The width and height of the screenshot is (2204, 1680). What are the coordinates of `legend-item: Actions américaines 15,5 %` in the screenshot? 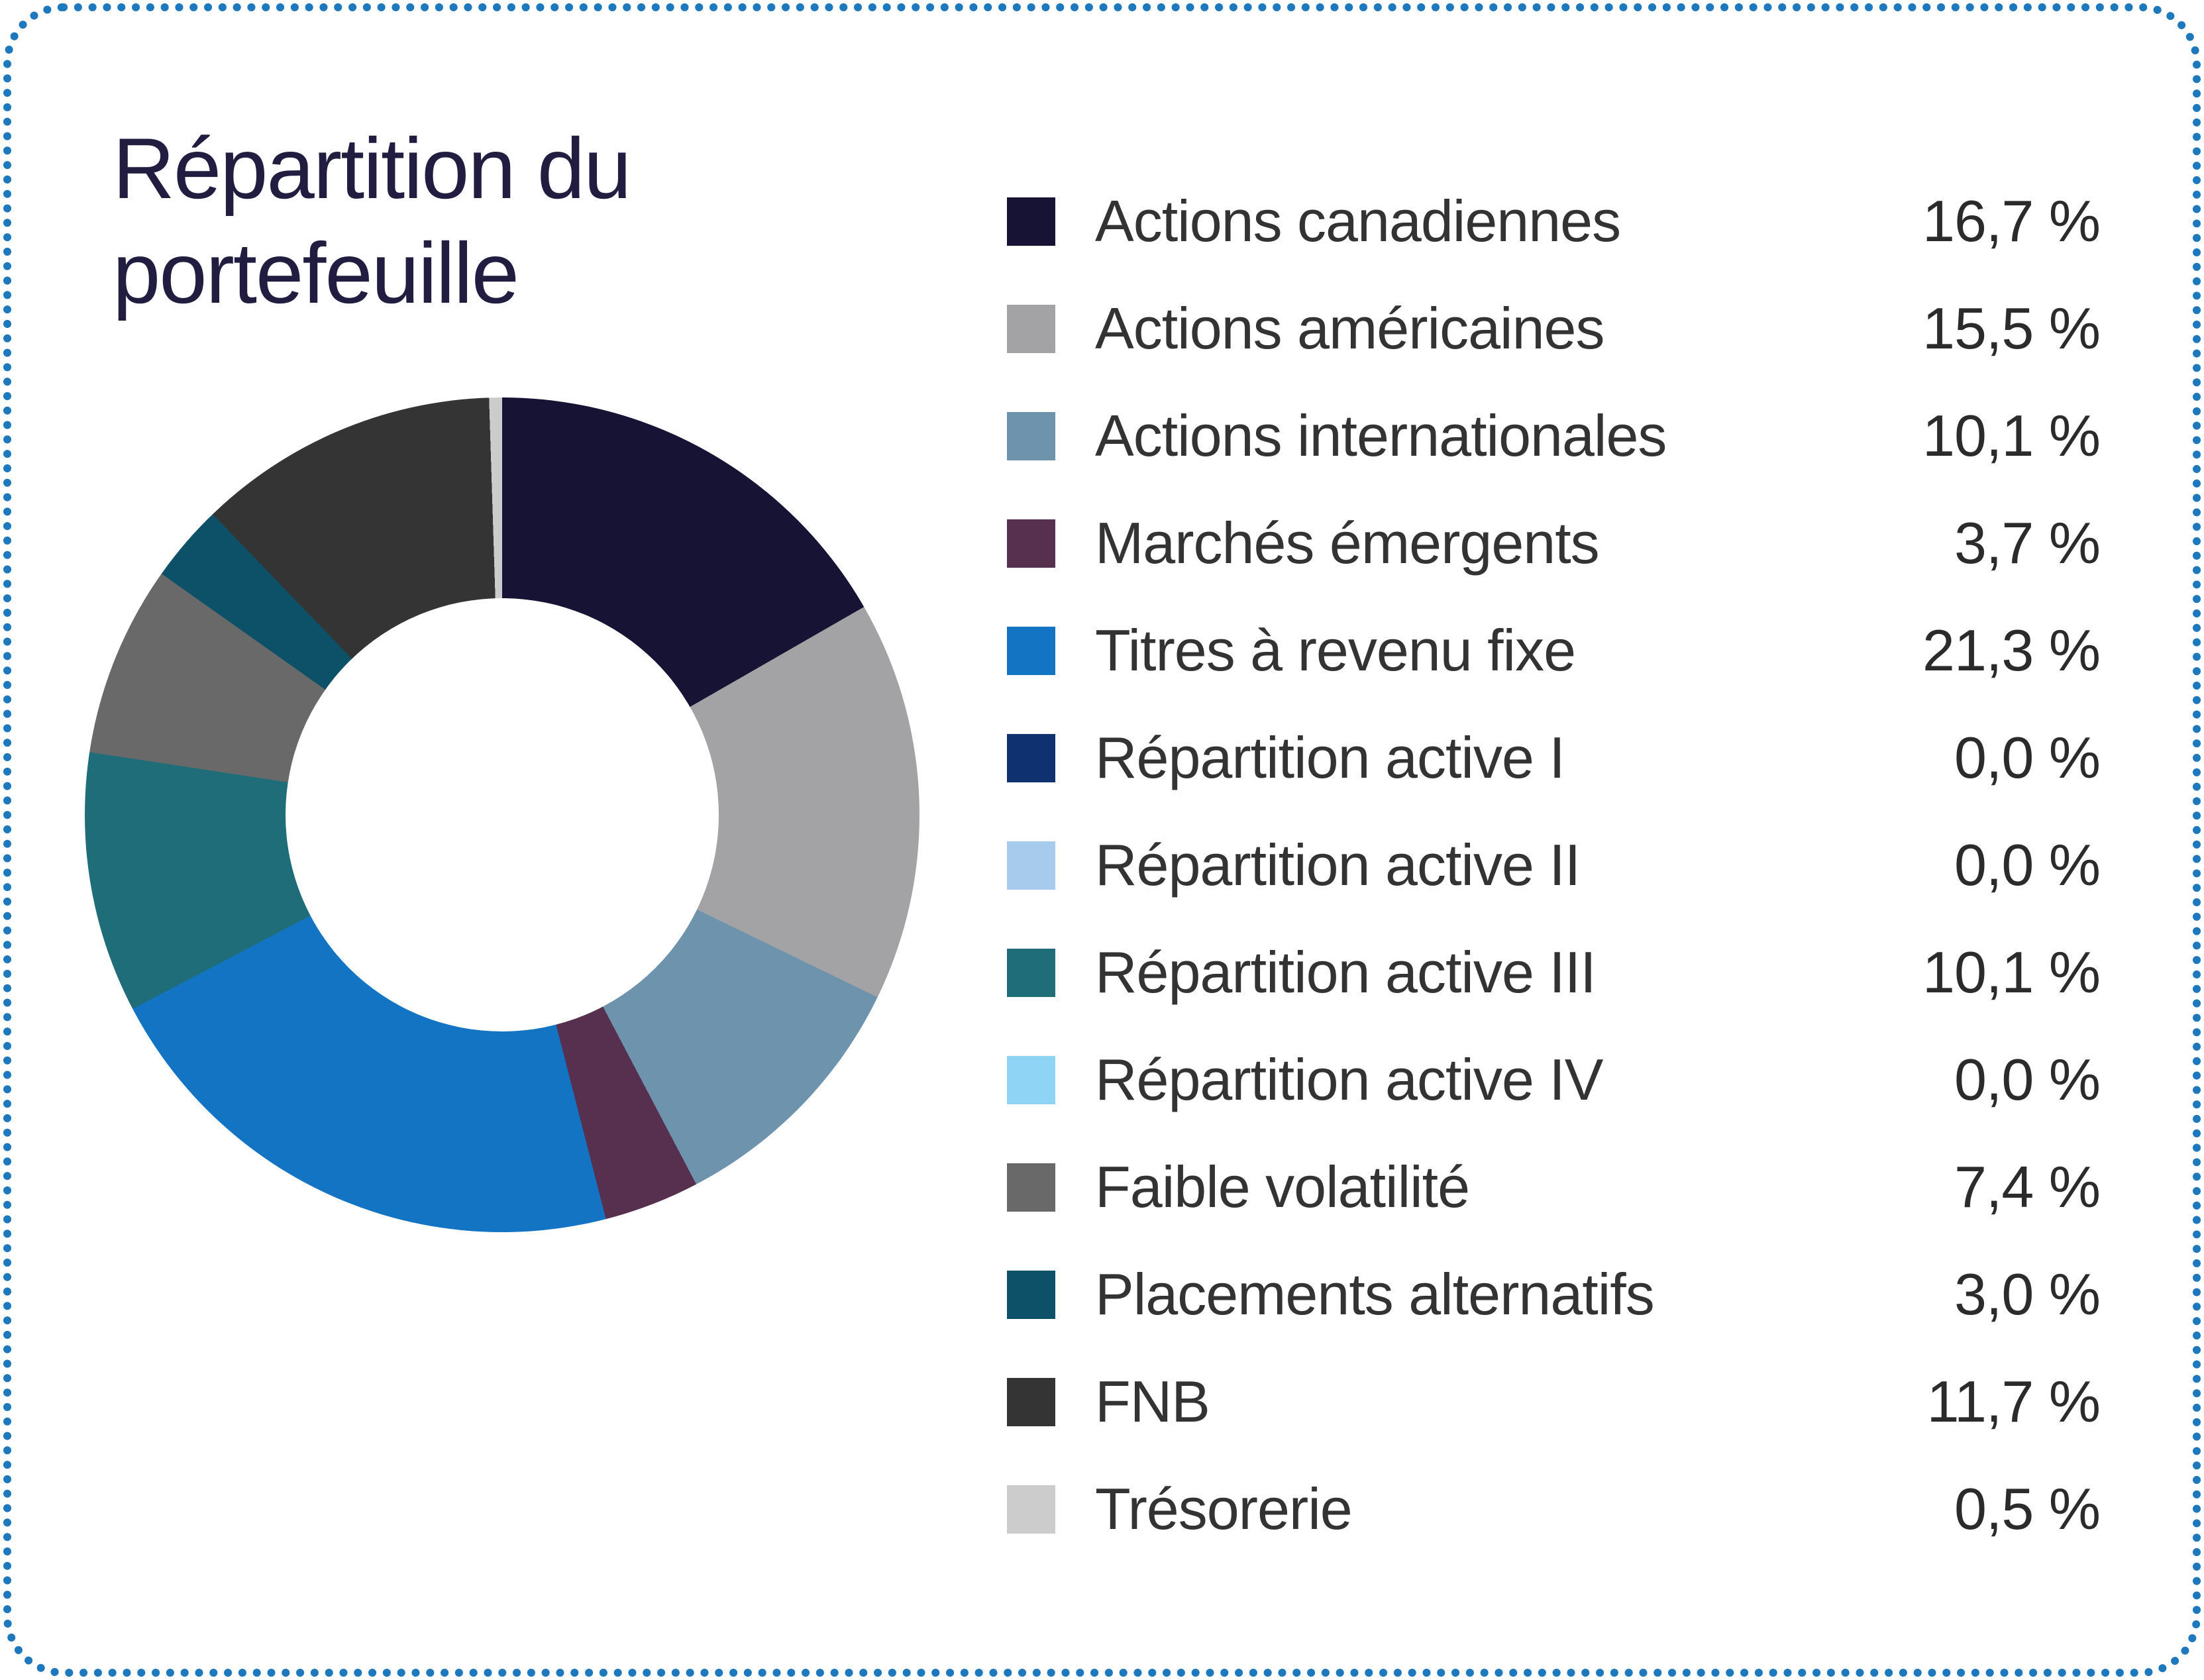 It's located at (1554, 328).